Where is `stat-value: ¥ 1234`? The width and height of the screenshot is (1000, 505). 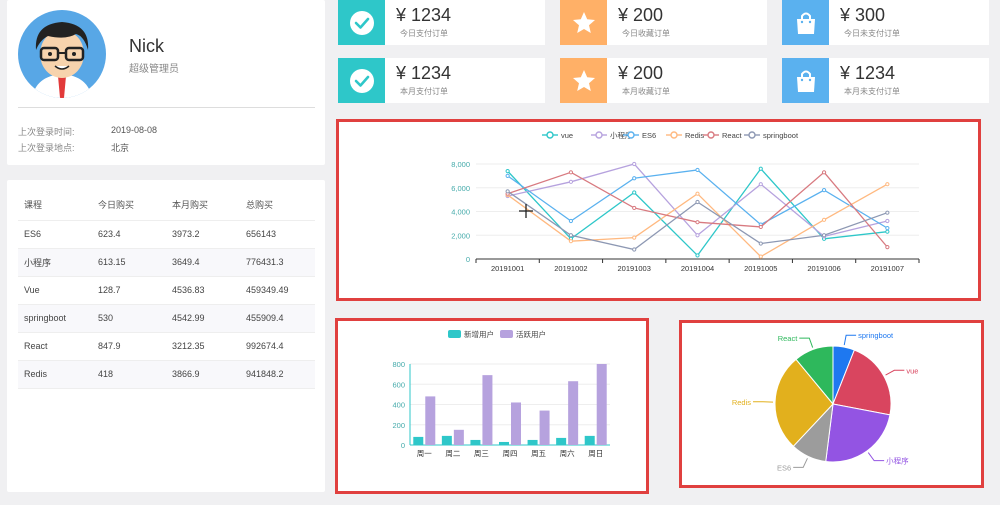
stat-value: ¥ 1234 is located at coordinates (424, 73).